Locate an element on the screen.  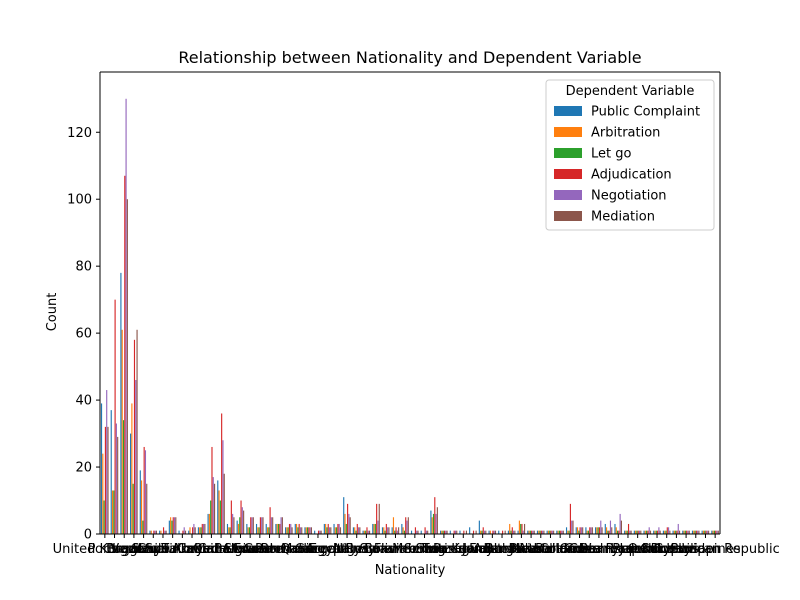
legend-entry-label: Negotiation is located at coordinates (629, 196).